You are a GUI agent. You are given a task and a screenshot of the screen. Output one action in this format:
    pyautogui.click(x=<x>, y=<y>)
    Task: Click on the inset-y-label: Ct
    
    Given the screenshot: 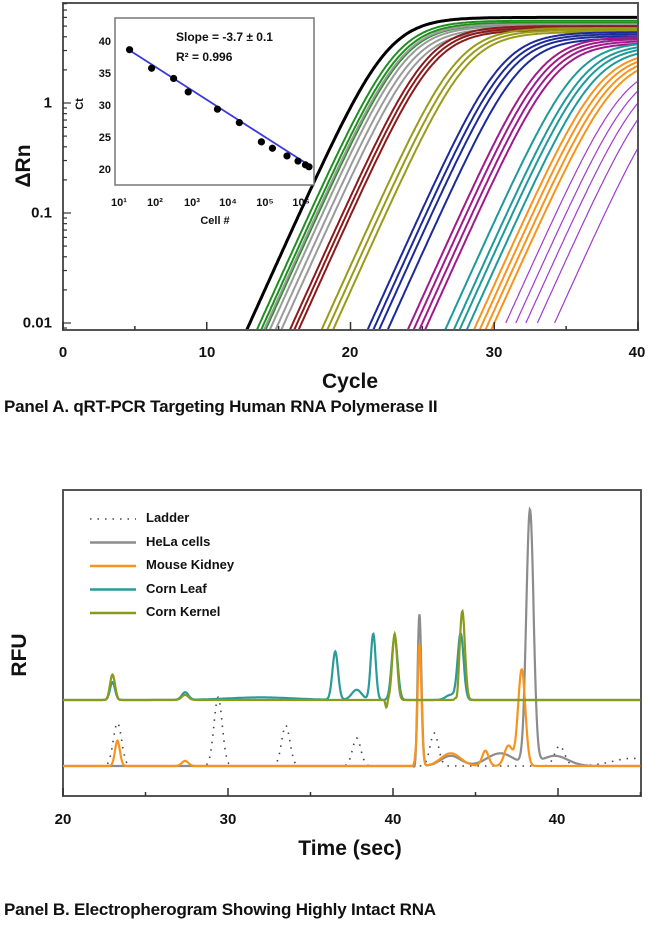 What is the action you would take?
    pyautogui.click(x=80, y=104)
    